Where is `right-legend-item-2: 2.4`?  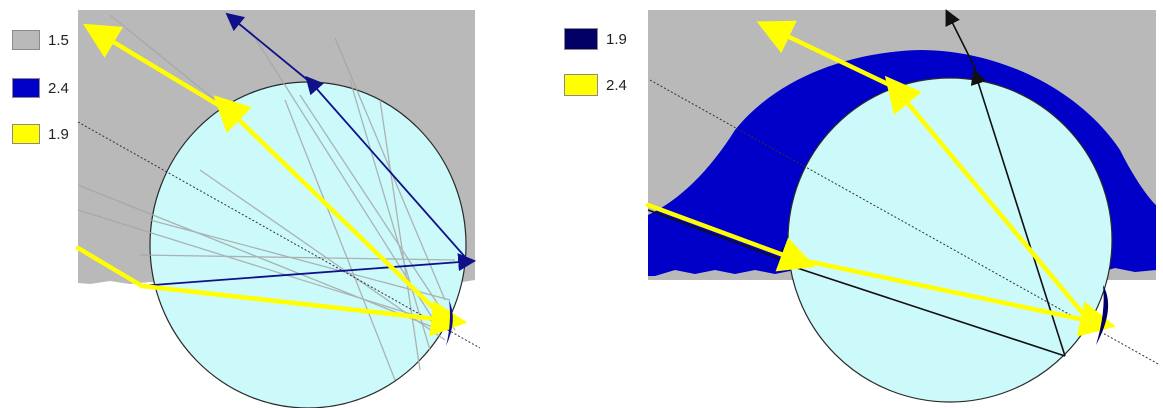
right-legend-item-2: 2.4 is located at coordinates (595, 85).